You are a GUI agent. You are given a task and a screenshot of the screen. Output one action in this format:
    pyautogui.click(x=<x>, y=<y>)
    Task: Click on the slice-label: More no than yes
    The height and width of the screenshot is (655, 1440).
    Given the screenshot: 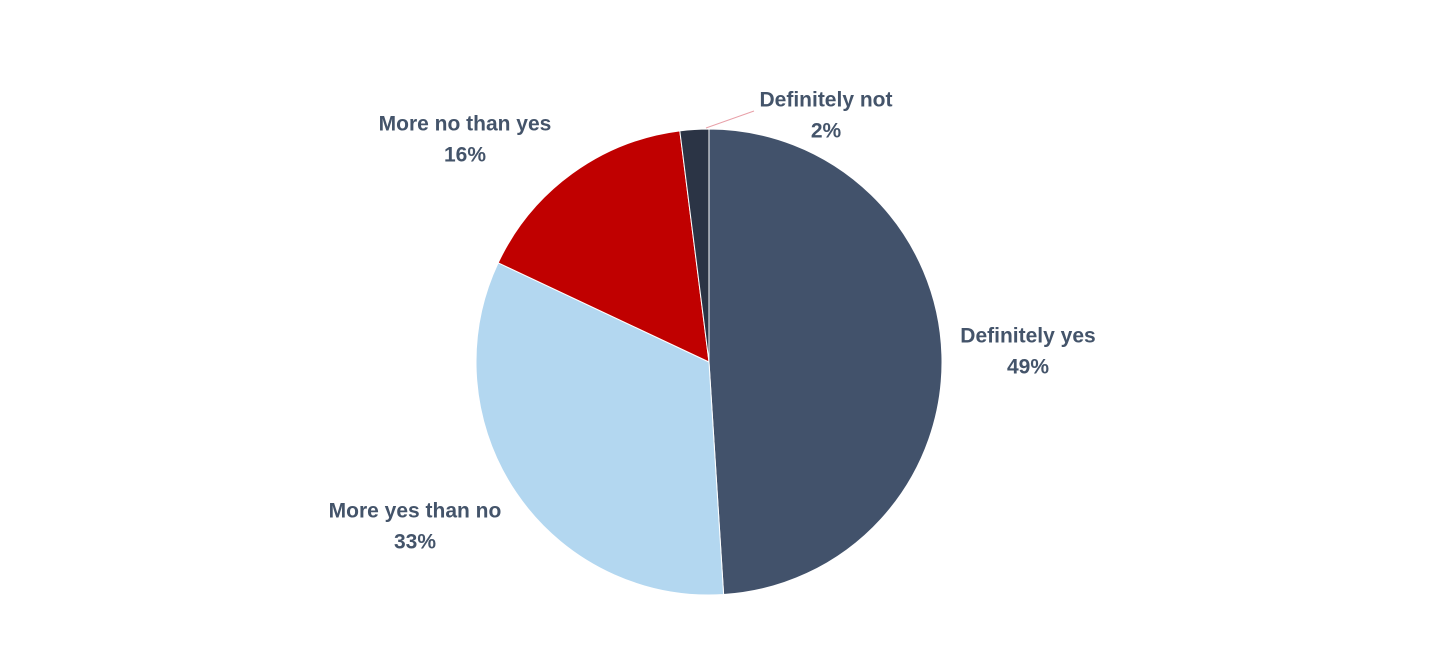 What is the action you would take?
    pyautogui.click(x=465, y=124)
    